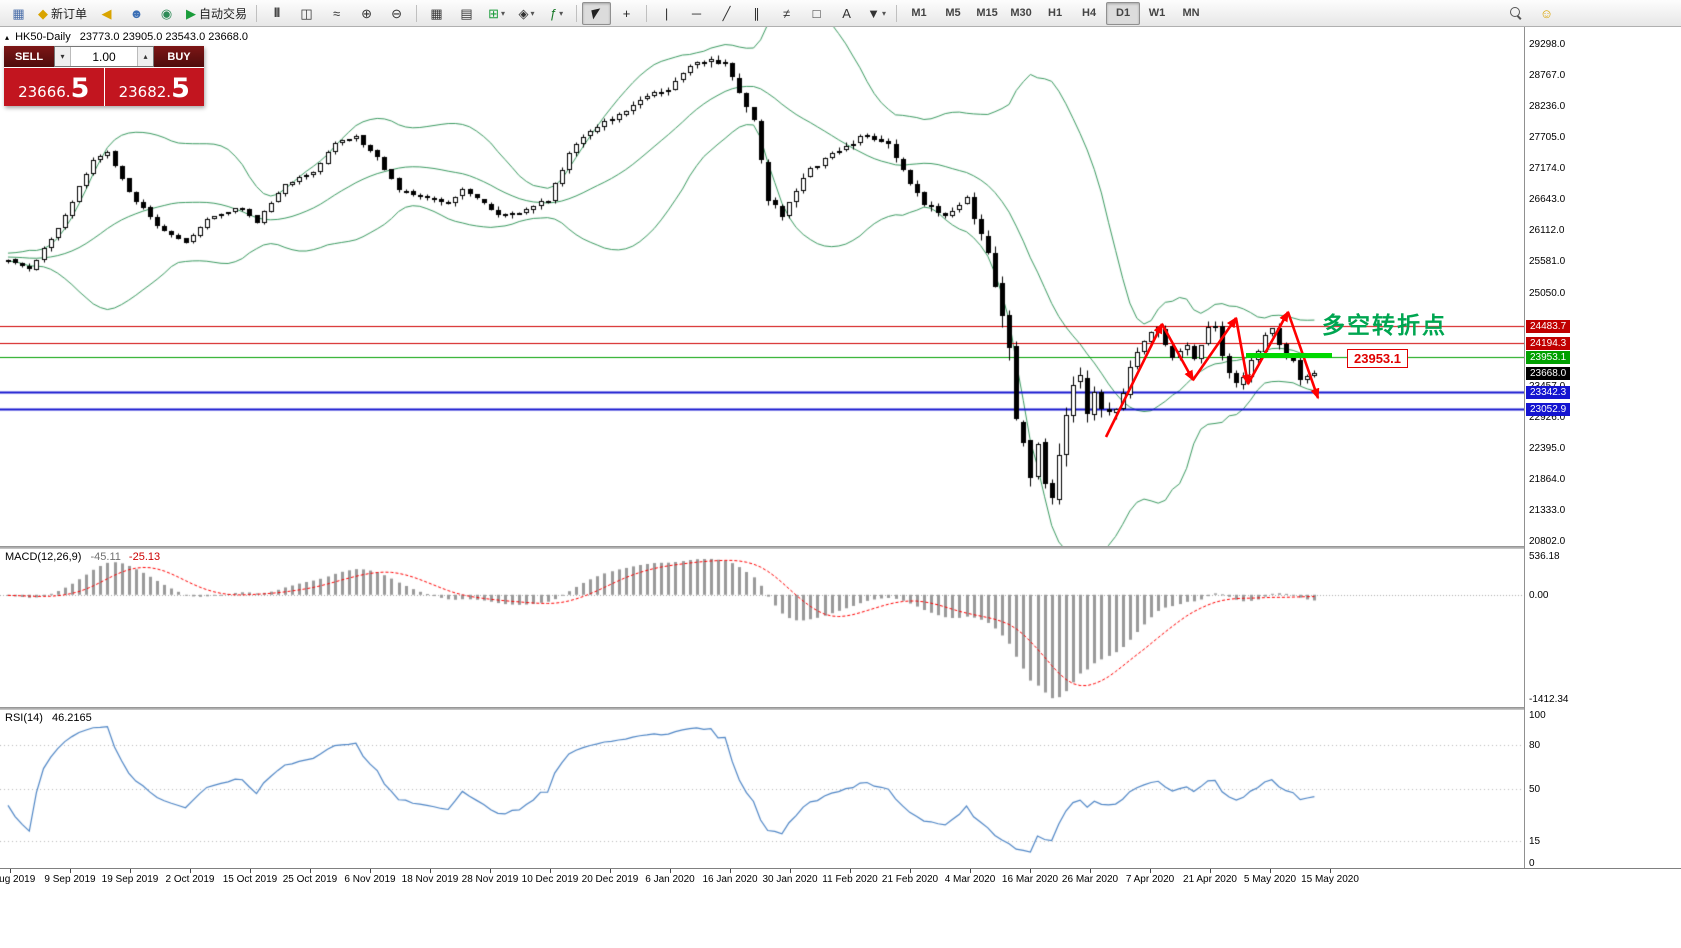  What do you see at coordinates (166, 13) in the screenshot?
I see `community-button: ◉` at bounding box center [166, 13].